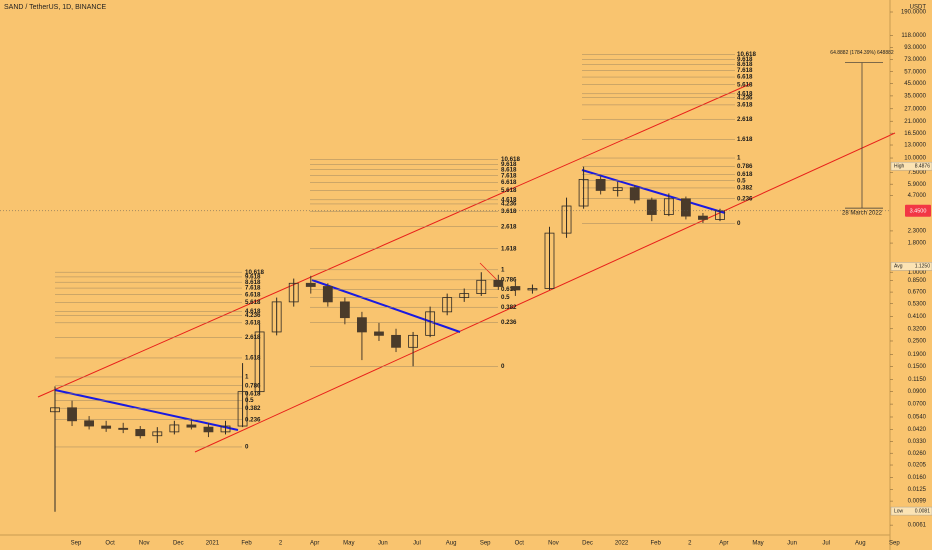 Image resolution: width=932 pixels, height=550 pixels. Describe the element at coordinates (915, 122) in the screenshot. I see `y-tick-label: 21.0000` at that location.